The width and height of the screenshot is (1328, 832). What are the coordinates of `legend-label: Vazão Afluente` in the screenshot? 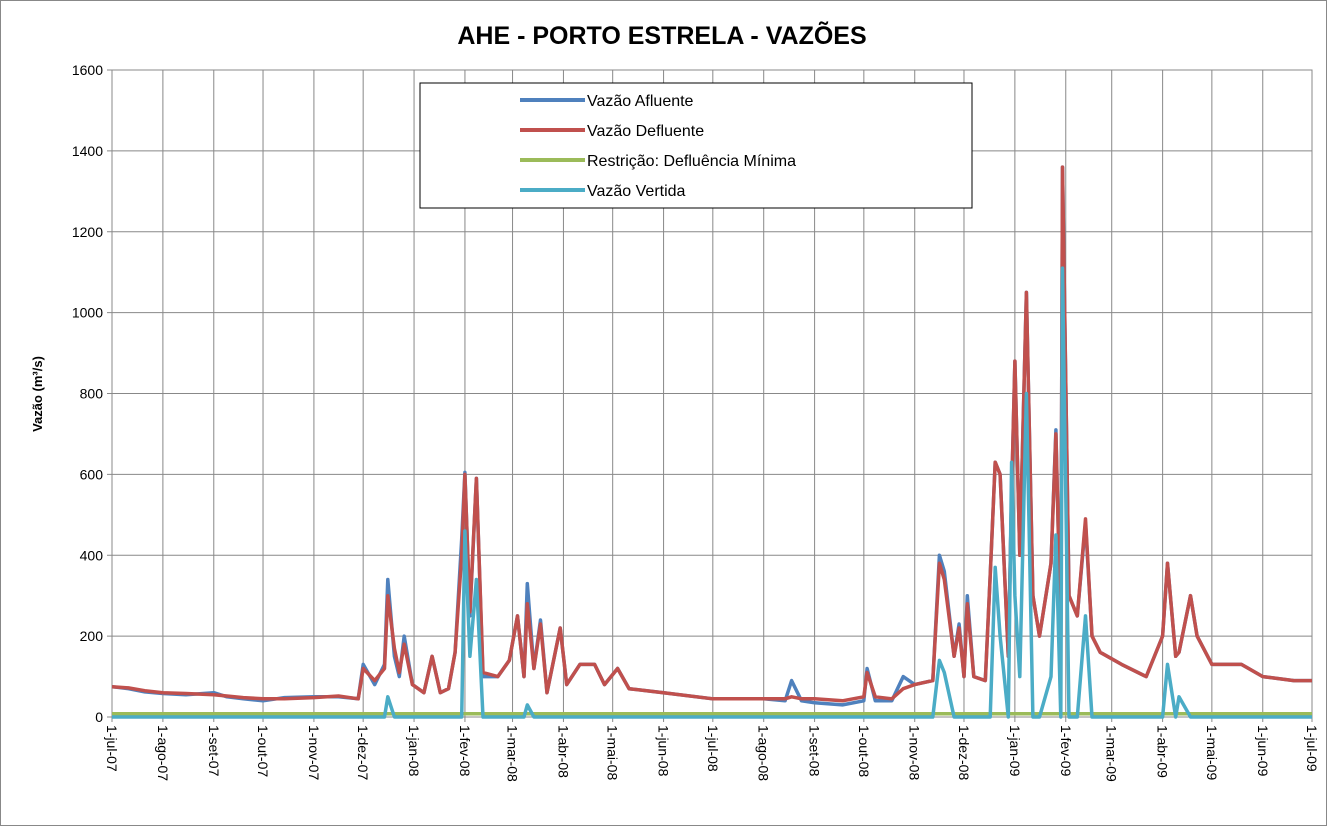 It's located at (640, 101).